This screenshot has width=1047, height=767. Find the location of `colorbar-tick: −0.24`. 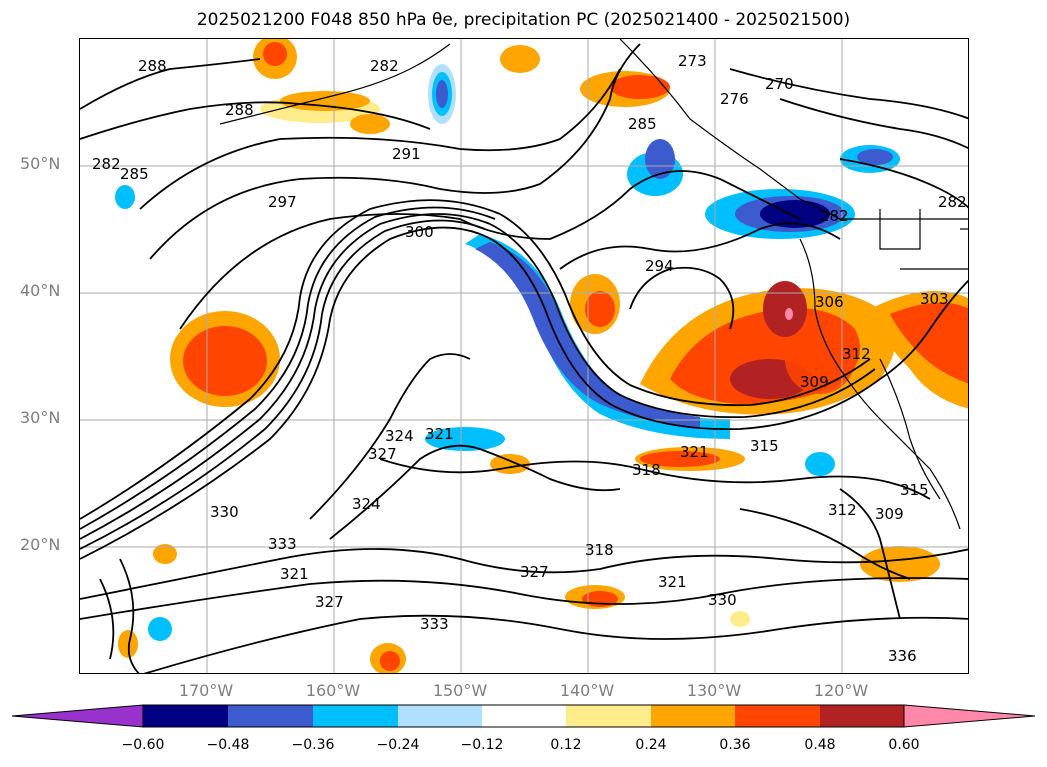

colorbar-tick: −0.24 is located at coordinates (398, 745).